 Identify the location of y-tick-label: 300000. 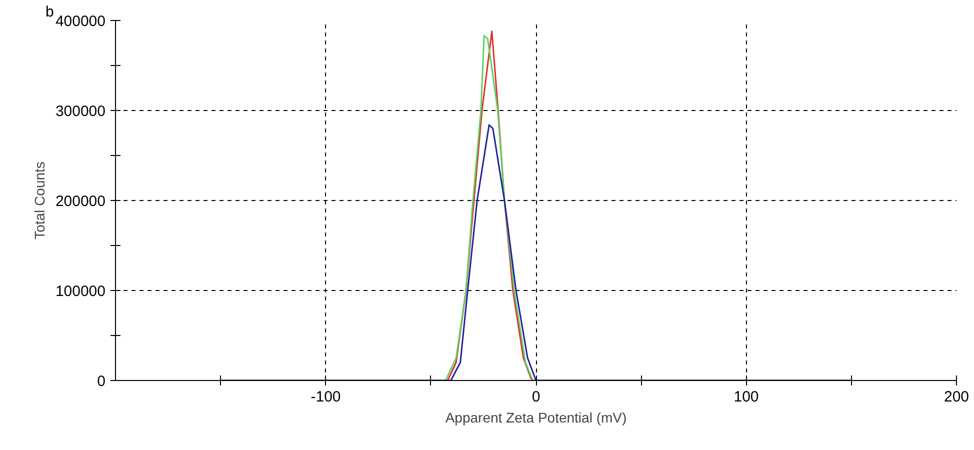
(80, 111).